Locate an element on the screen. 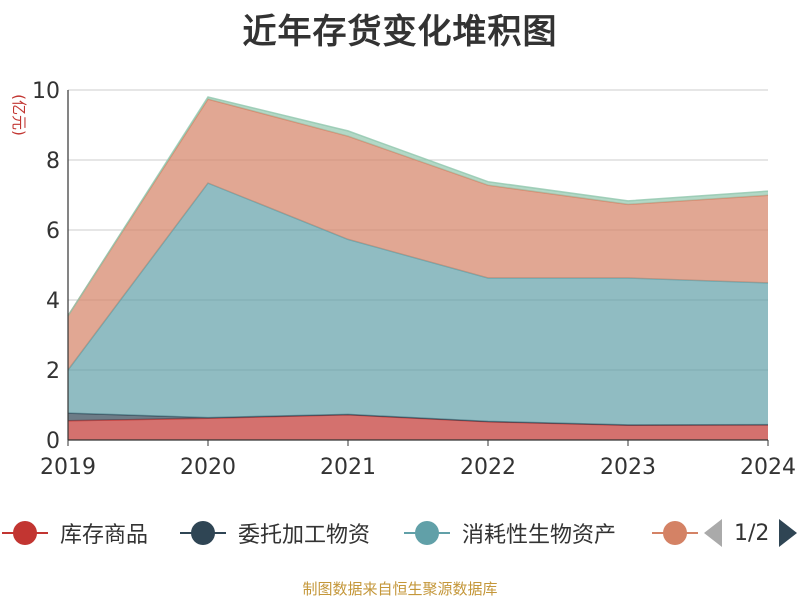 Image resolution: width=800 pixels, height=600 pixels. y-tick-label: 0 is located at coordinates (53, 441).